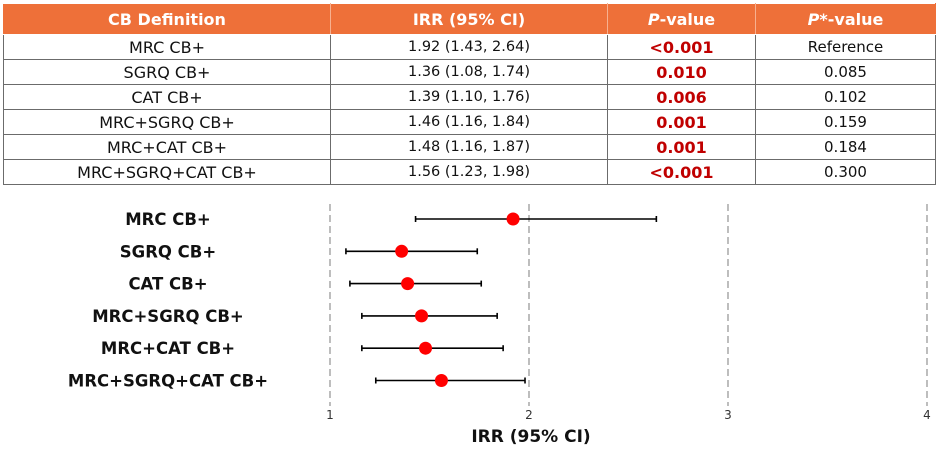 The width and height of the screenshot is (940, 450). What do you see at coordinates (330, 415) in the screenshot?
I see `x-tick-label: 1` at bounding box center [330, 415].